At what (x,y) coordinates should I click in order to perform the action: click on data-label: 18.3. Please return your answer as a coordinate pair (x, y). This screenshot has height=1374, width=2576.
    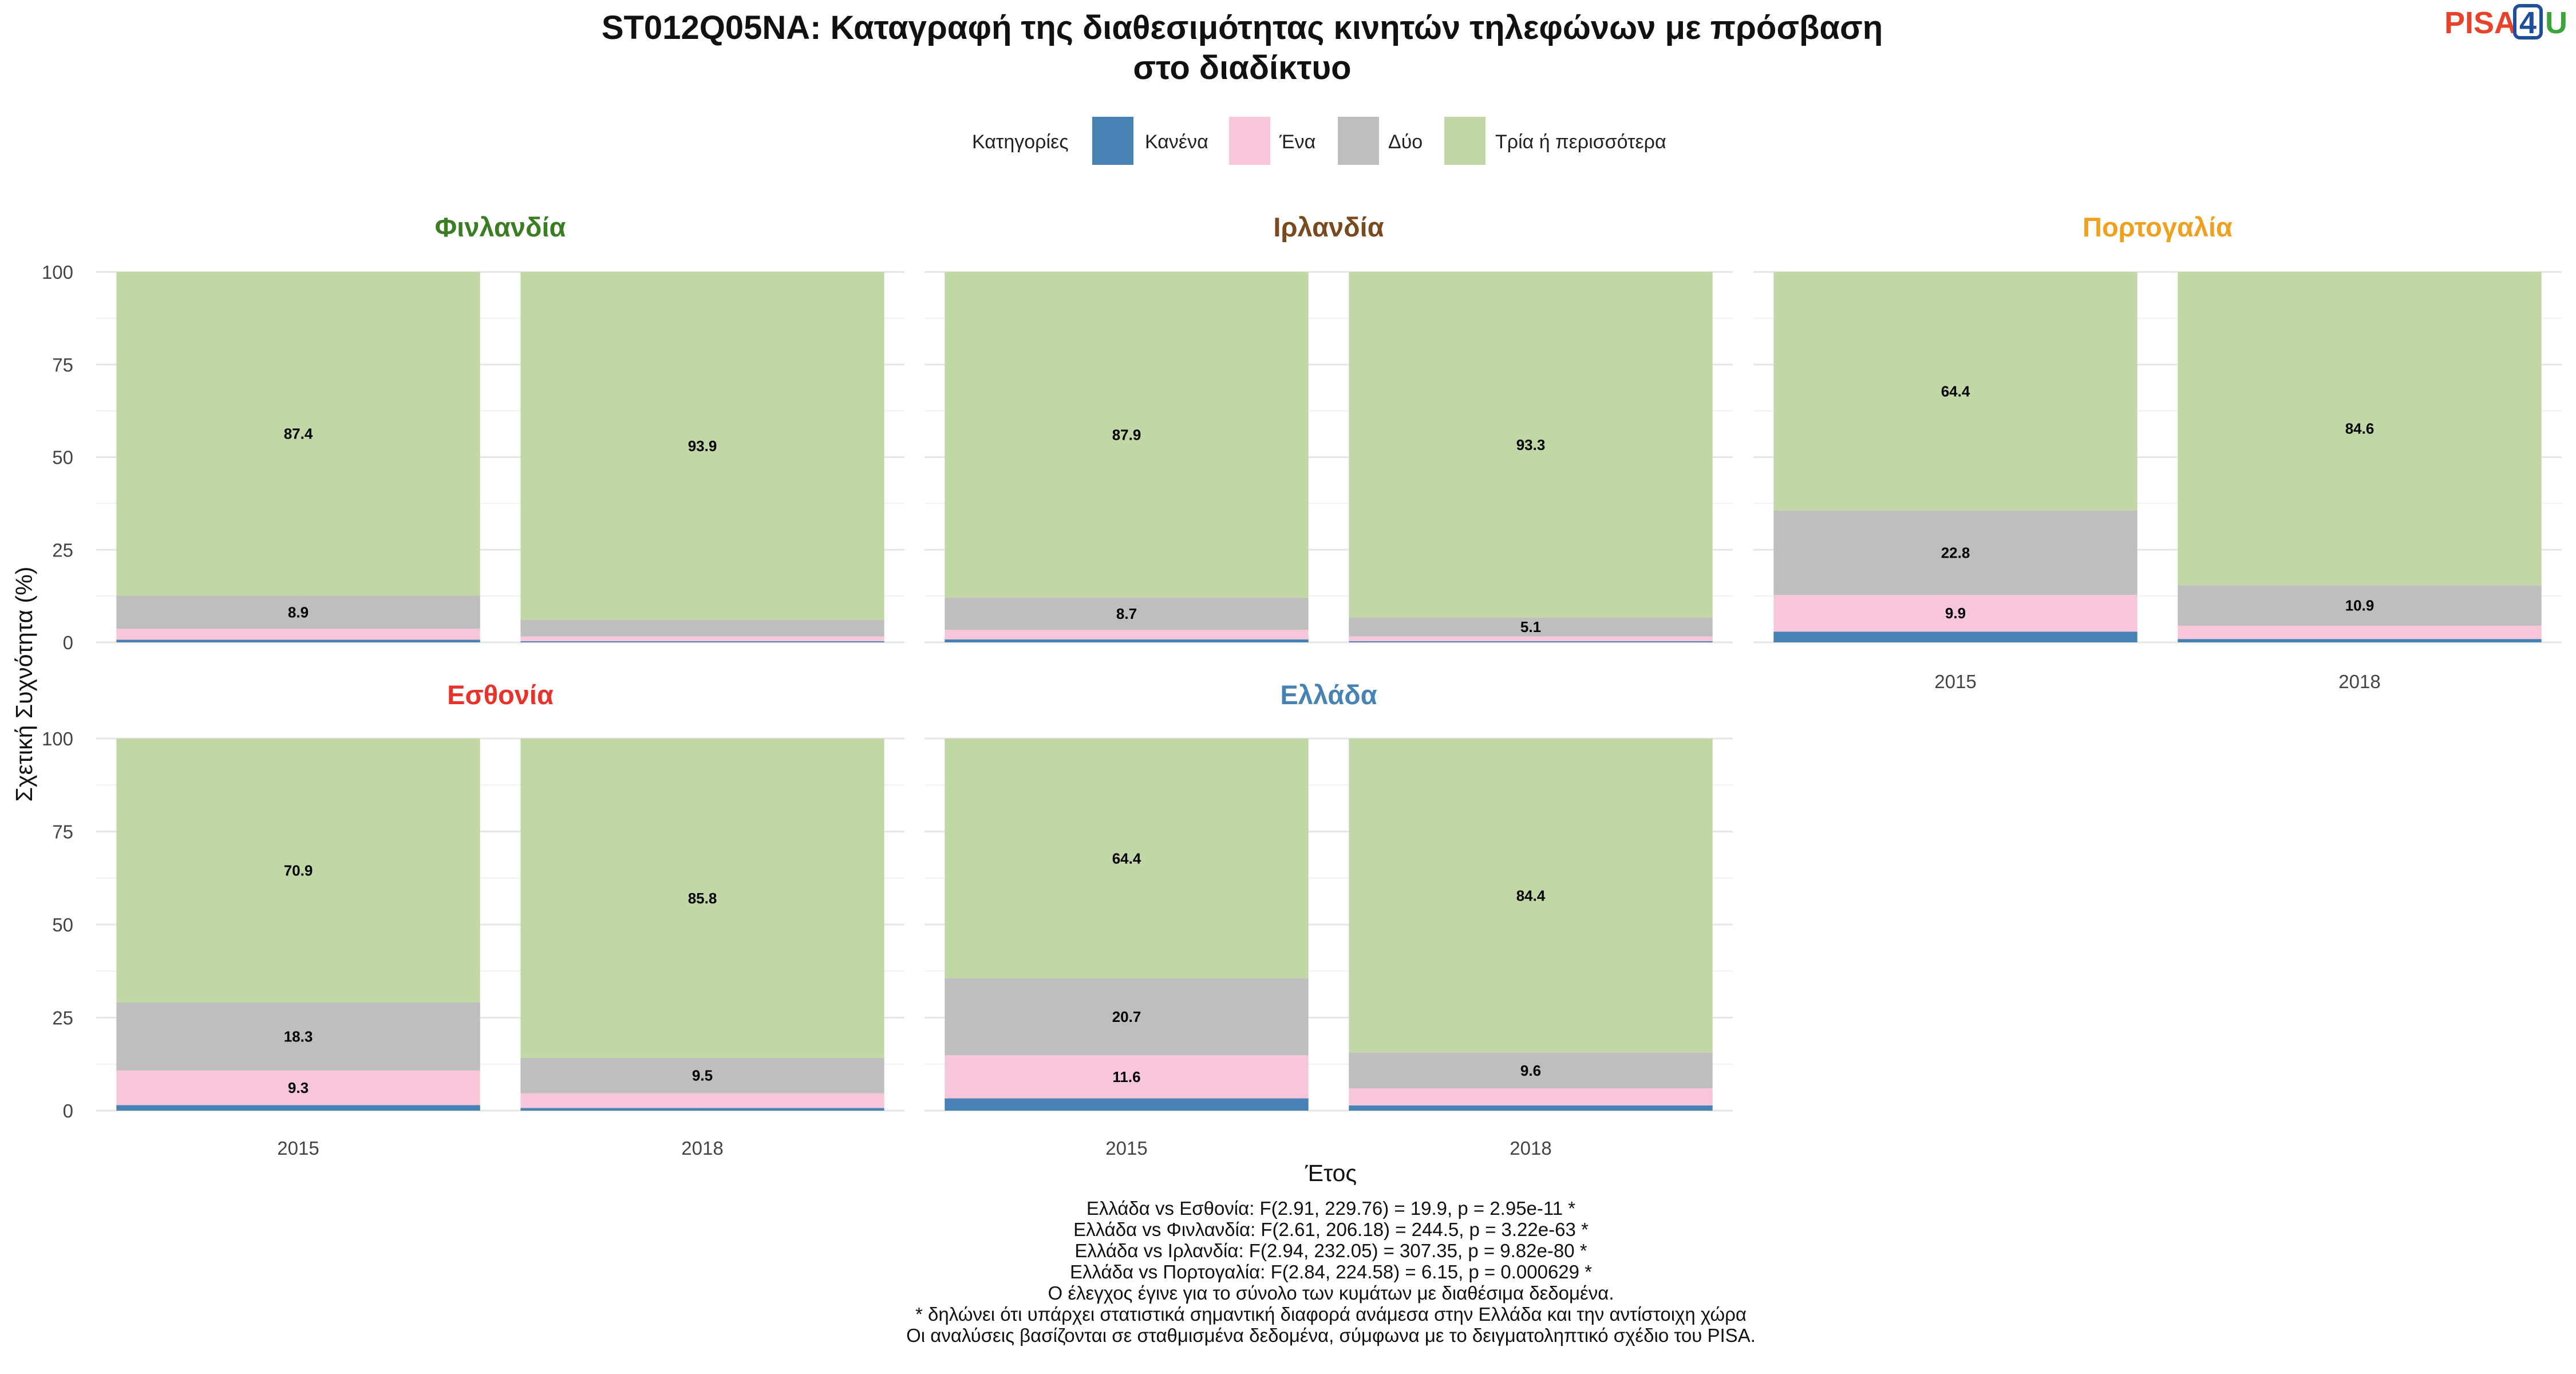
    Looking at the image, I should click on (298, 1036).